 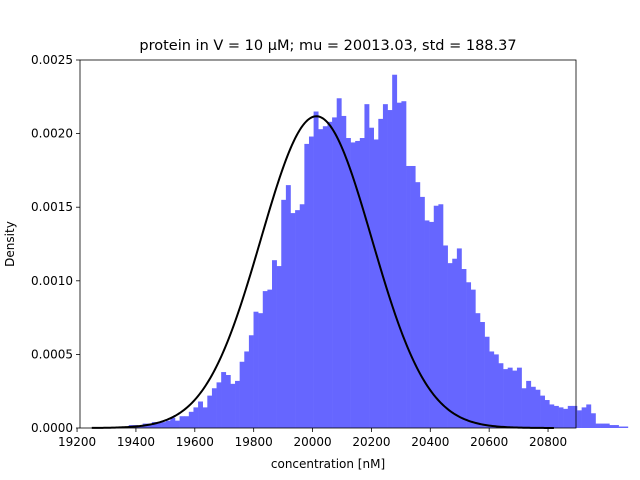 What do you see at coordinates (52, 60) in the screenshot?
I see `y-tick-label: 0.0025` at bounding box center [52, 60].